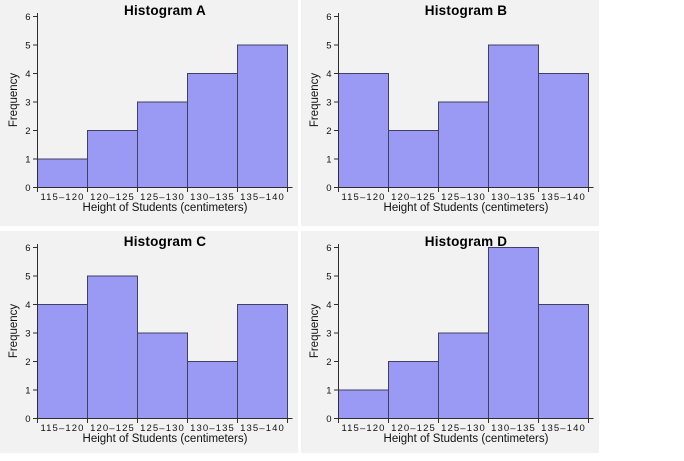 This screenshot has height=461, width=684. I want to click on chart-title: Histogram C, so click(165, 241).